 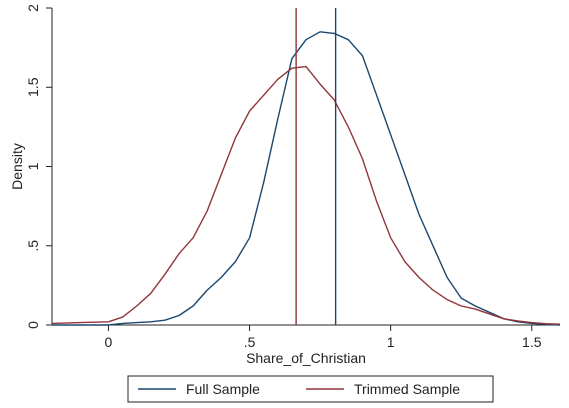 I want to click on vline-layer, so click(x=316, y=166).